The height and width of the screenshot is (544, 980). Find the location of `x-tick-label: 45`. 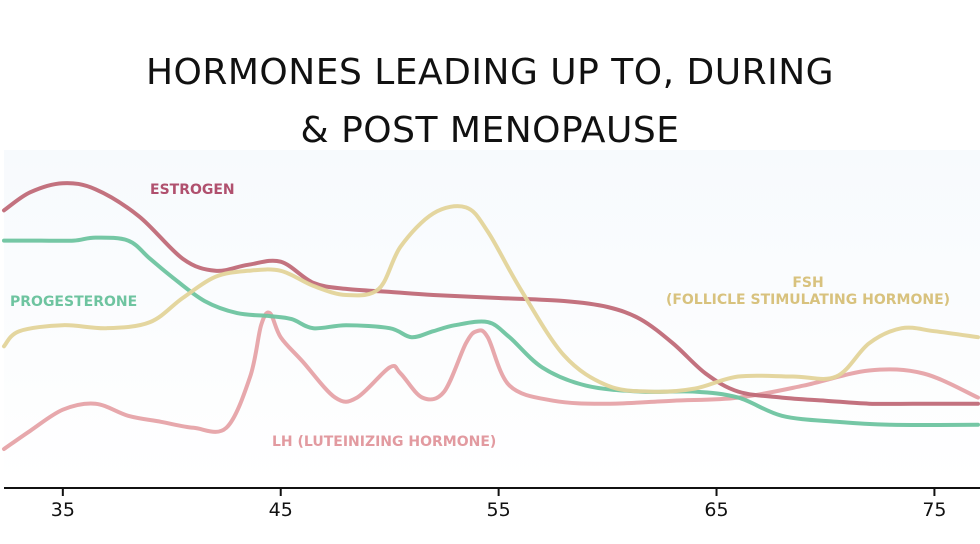

x-tick-label: 45 is located at coordinates (281, 510).